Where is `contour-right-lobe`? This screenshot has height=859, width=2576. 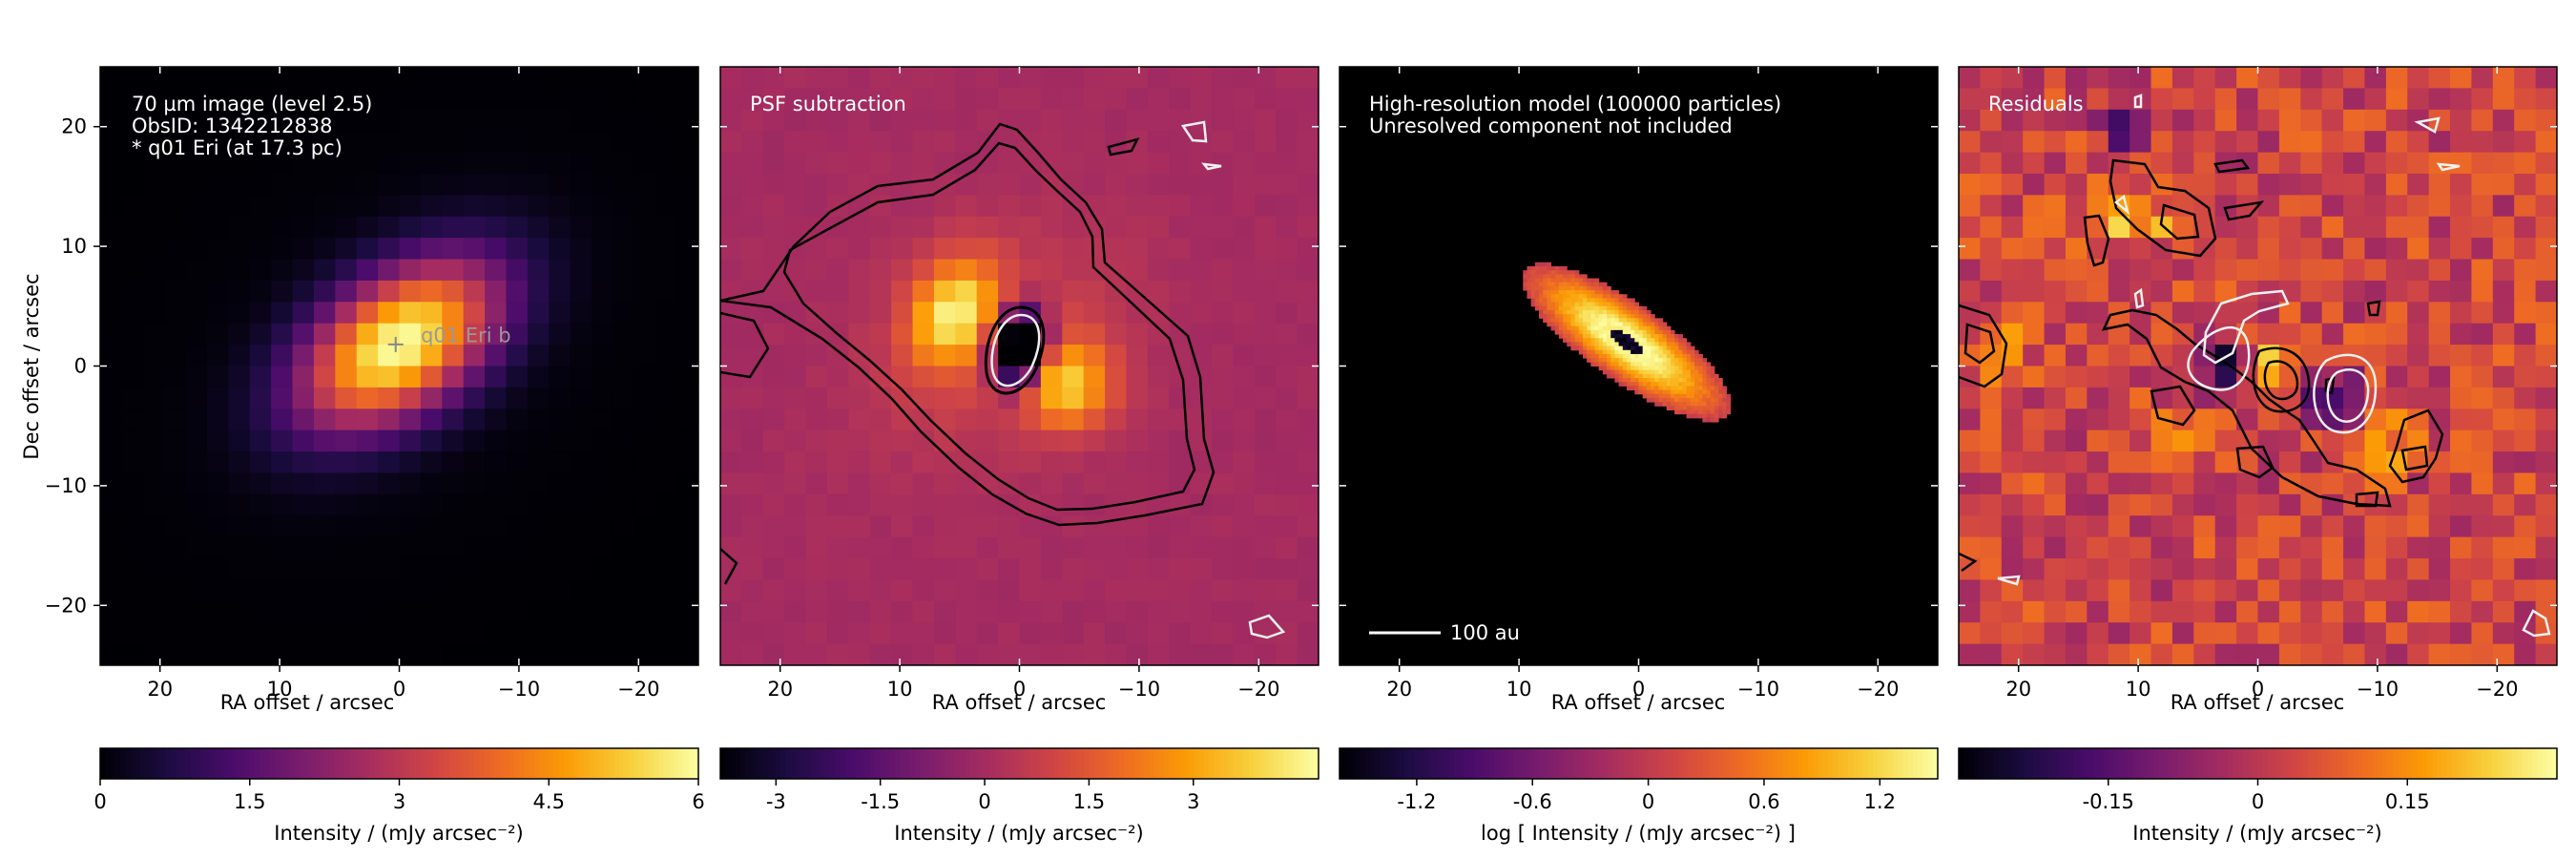
contour-right-lobe is located at coordinates (2416, 446).